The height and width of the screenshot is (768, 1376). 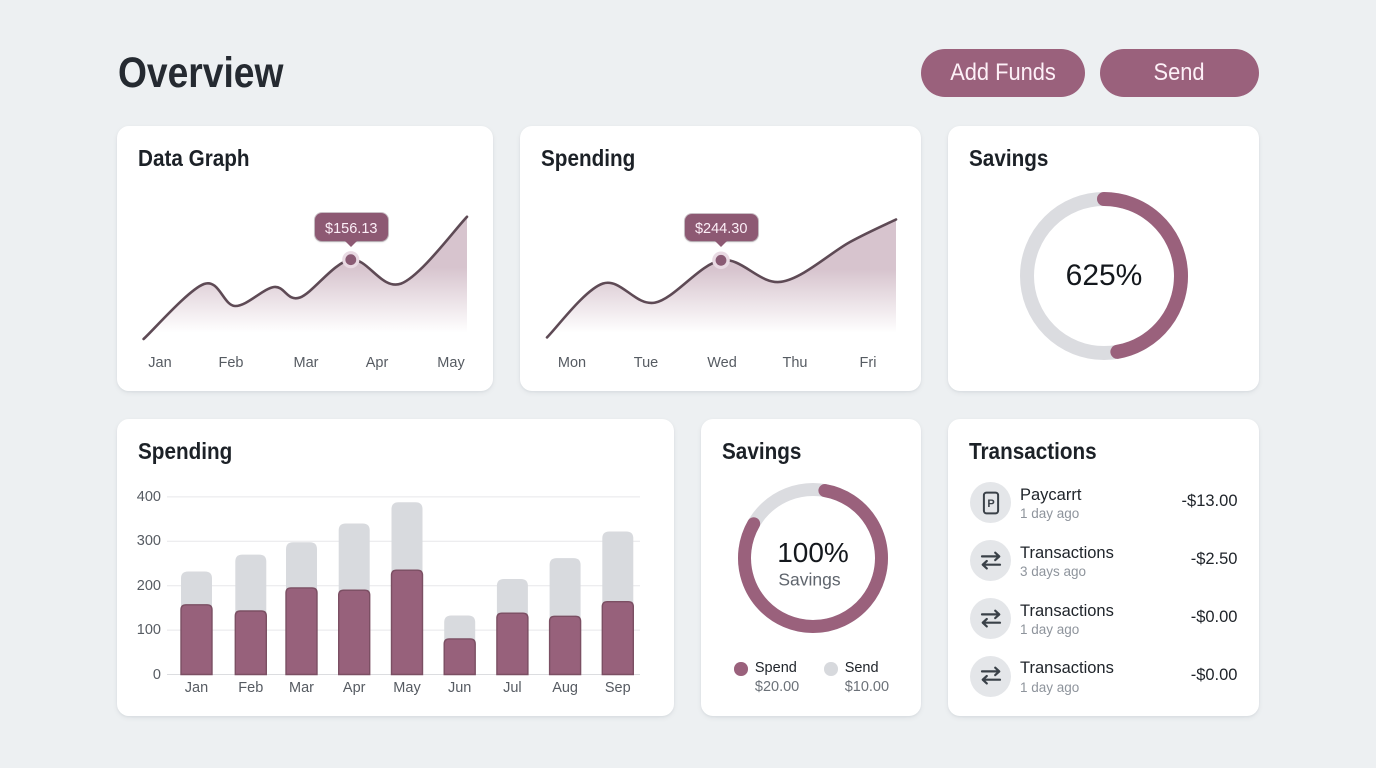 I want to click on svg-text: P, so click(x=990, y=504).